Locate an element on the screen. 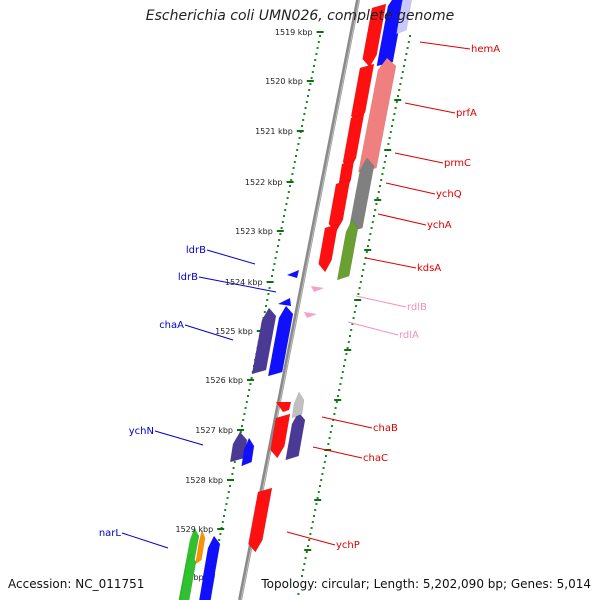 This screenshot has width=600, height=600. gene-label: ychP is located at coordinates (348, 545).